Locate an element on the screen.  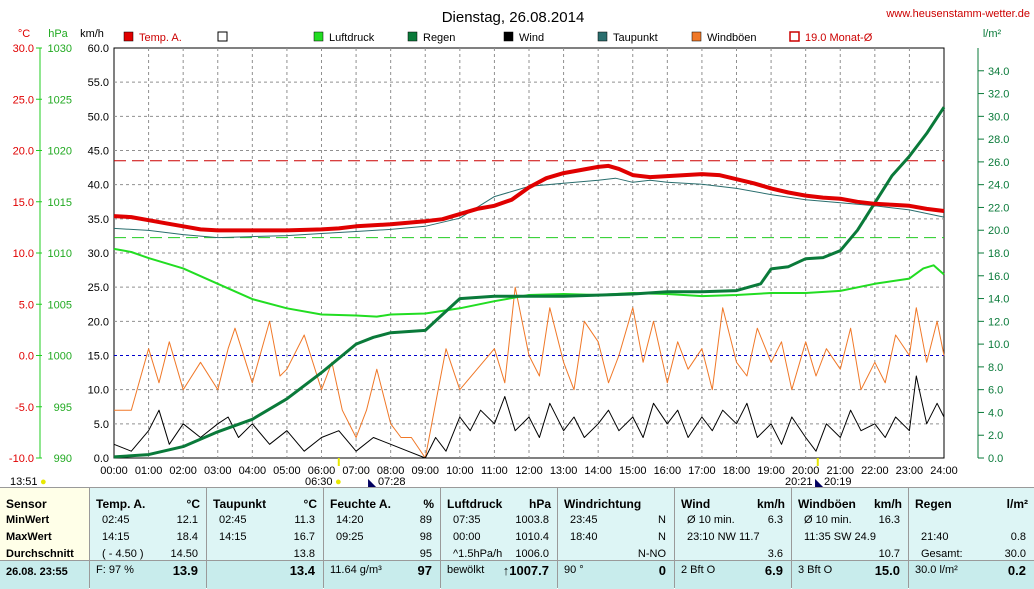
x-tick-label: 09:00 is located at coordinates (425, 470).